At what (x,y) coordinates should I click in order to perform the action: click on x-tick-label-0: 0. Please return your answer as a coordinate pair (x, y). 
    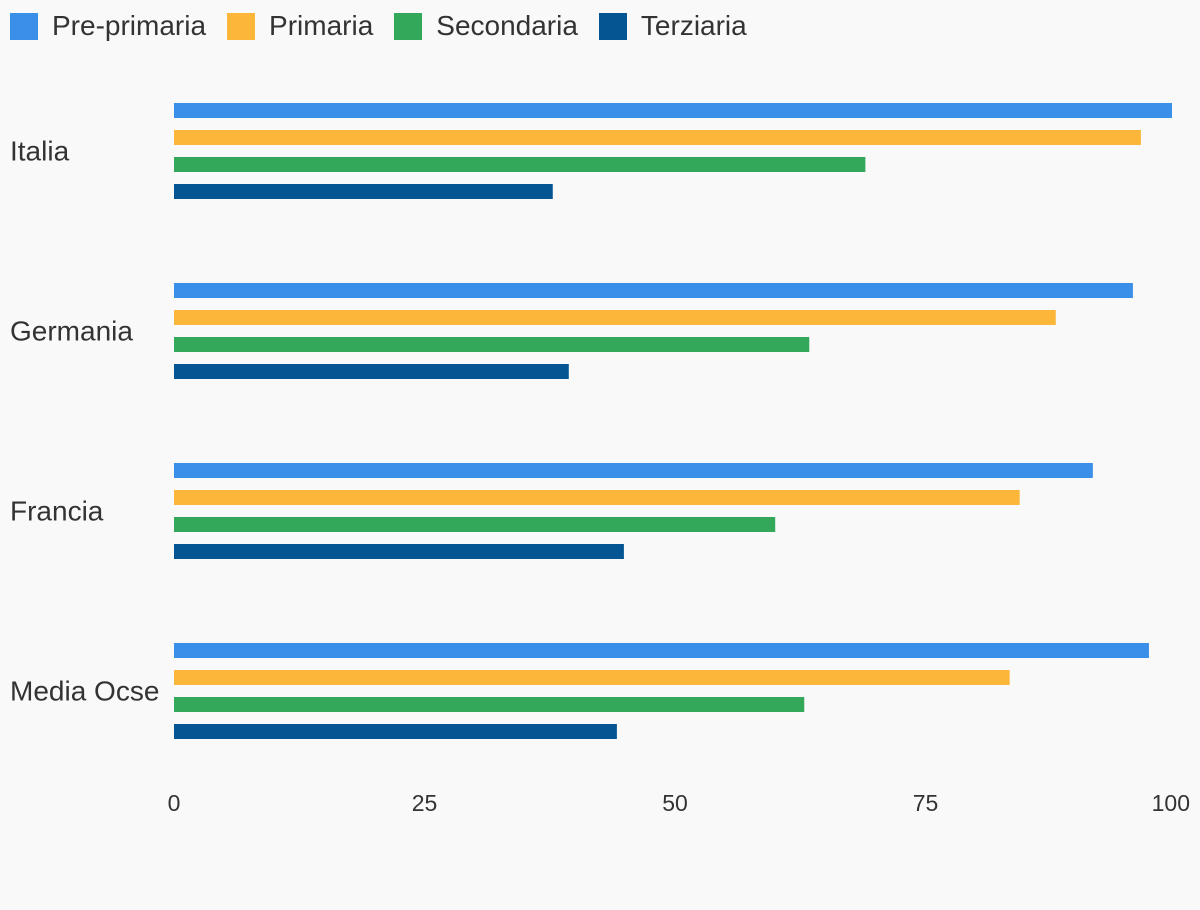
    Looking at the image, I should click on (174, 803).